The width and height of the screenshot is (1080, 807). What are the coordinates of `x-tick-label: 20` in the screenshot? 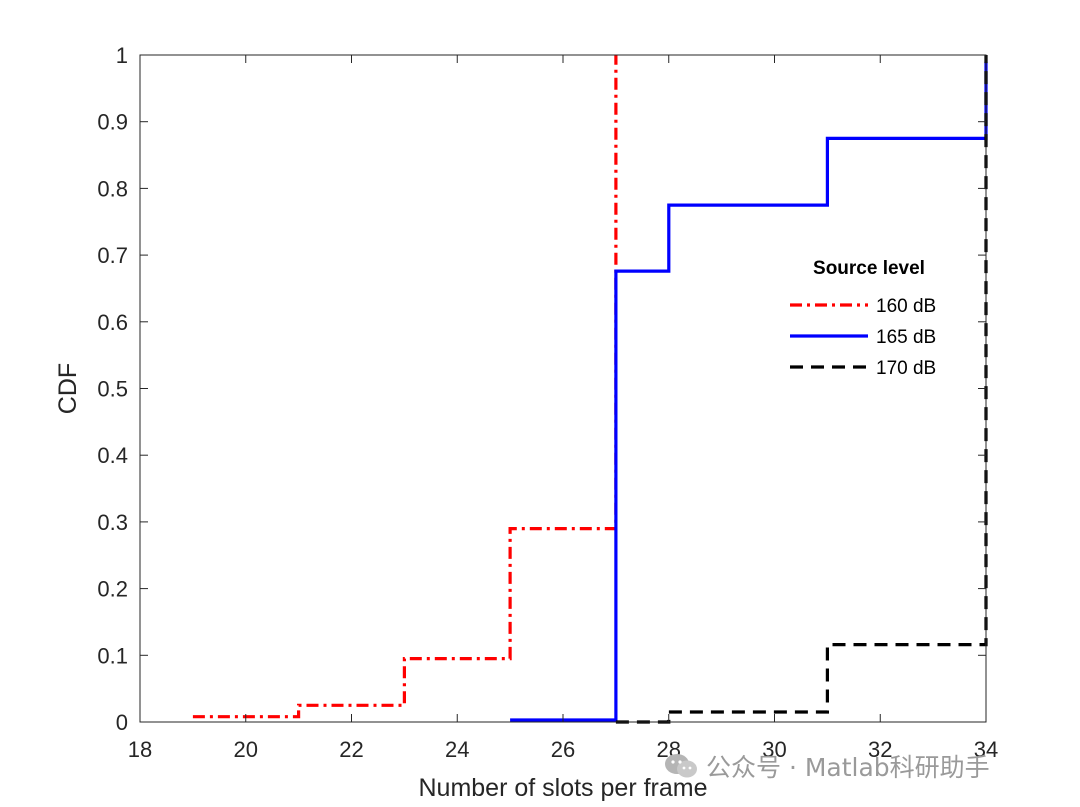 It's located at (246, 749).